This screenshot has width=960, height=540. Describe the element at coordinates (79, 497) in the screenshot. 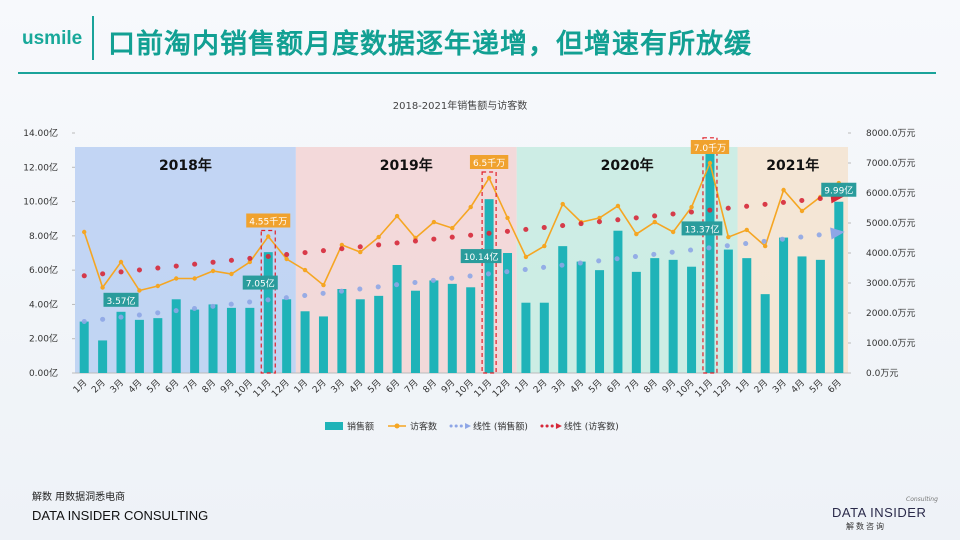

I see `tagline: 解数 用数据洞悉电商` at that location.